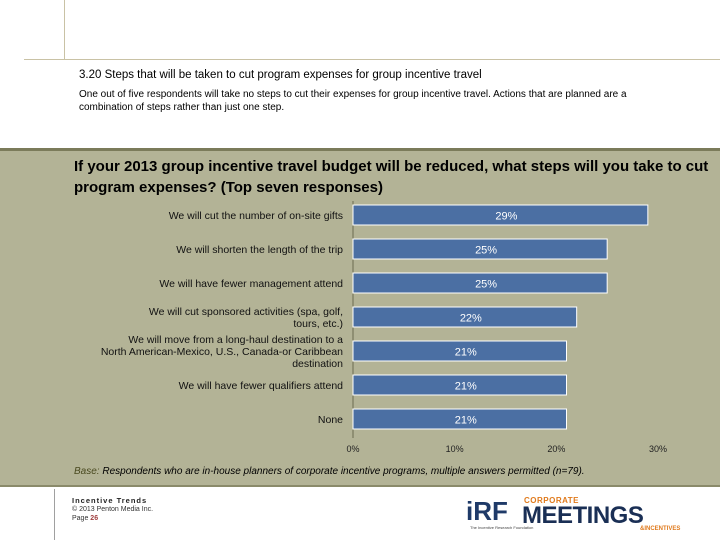 This screenshot has width=720, height=540. What do you see at coordinates (112, 518) in the screenshot?
I see `footer-page: Page 26` at bounding box center [112, 518].